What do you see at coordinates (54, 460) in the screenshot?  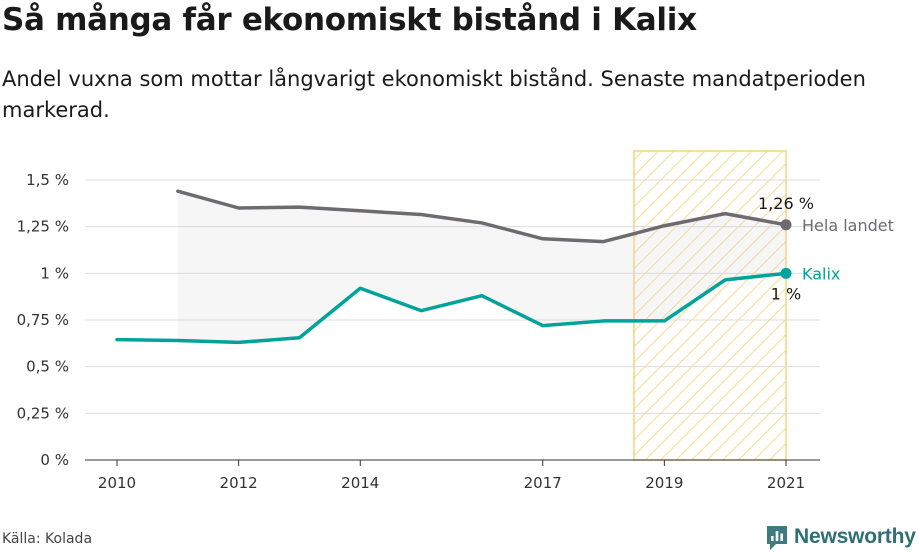 I see `y-tick-label: 0 %` at bounding box center [54, 460].